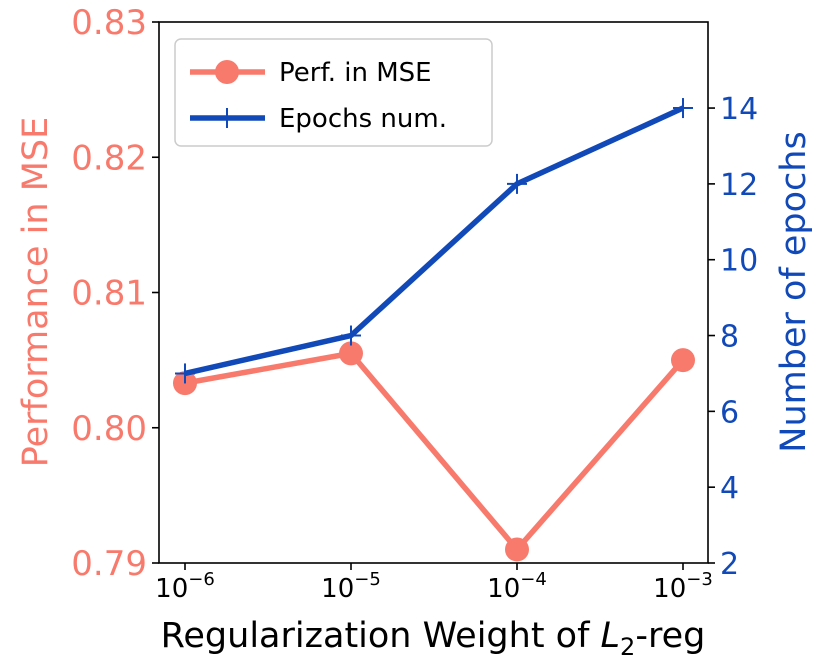 The height and width of the screenshot is (670, 831). What do you see at coordinates (109, 158) in the screenshot?
I see `left-tick-label: 0.82` at bounding box center [109, 158].